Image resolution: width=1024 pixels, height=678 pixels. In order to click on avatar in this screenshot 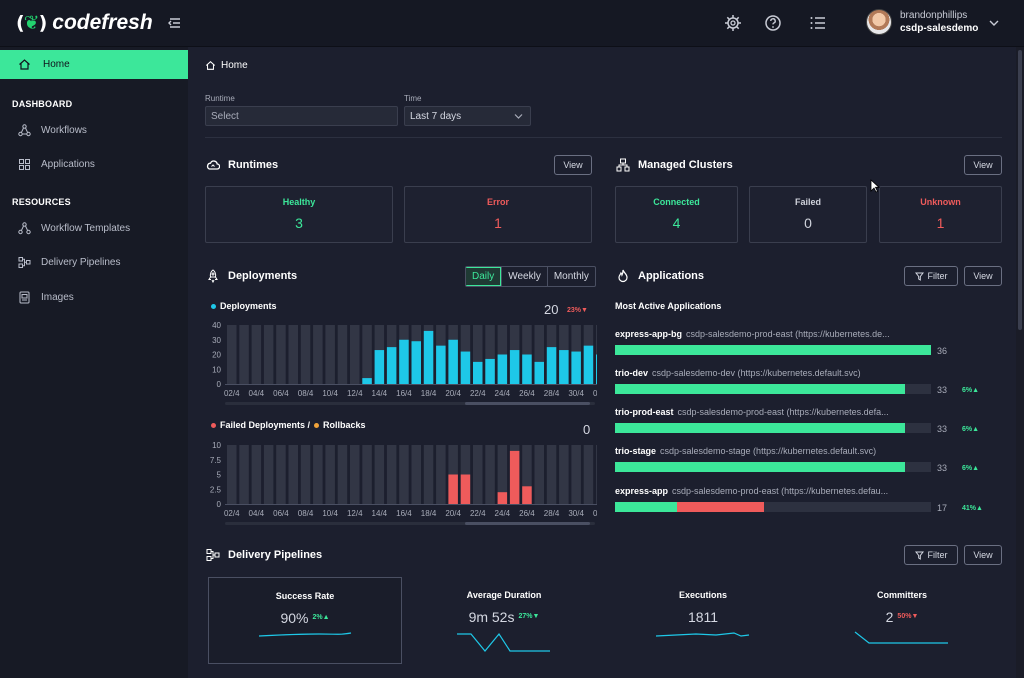, I will do `click(879, 22)`.